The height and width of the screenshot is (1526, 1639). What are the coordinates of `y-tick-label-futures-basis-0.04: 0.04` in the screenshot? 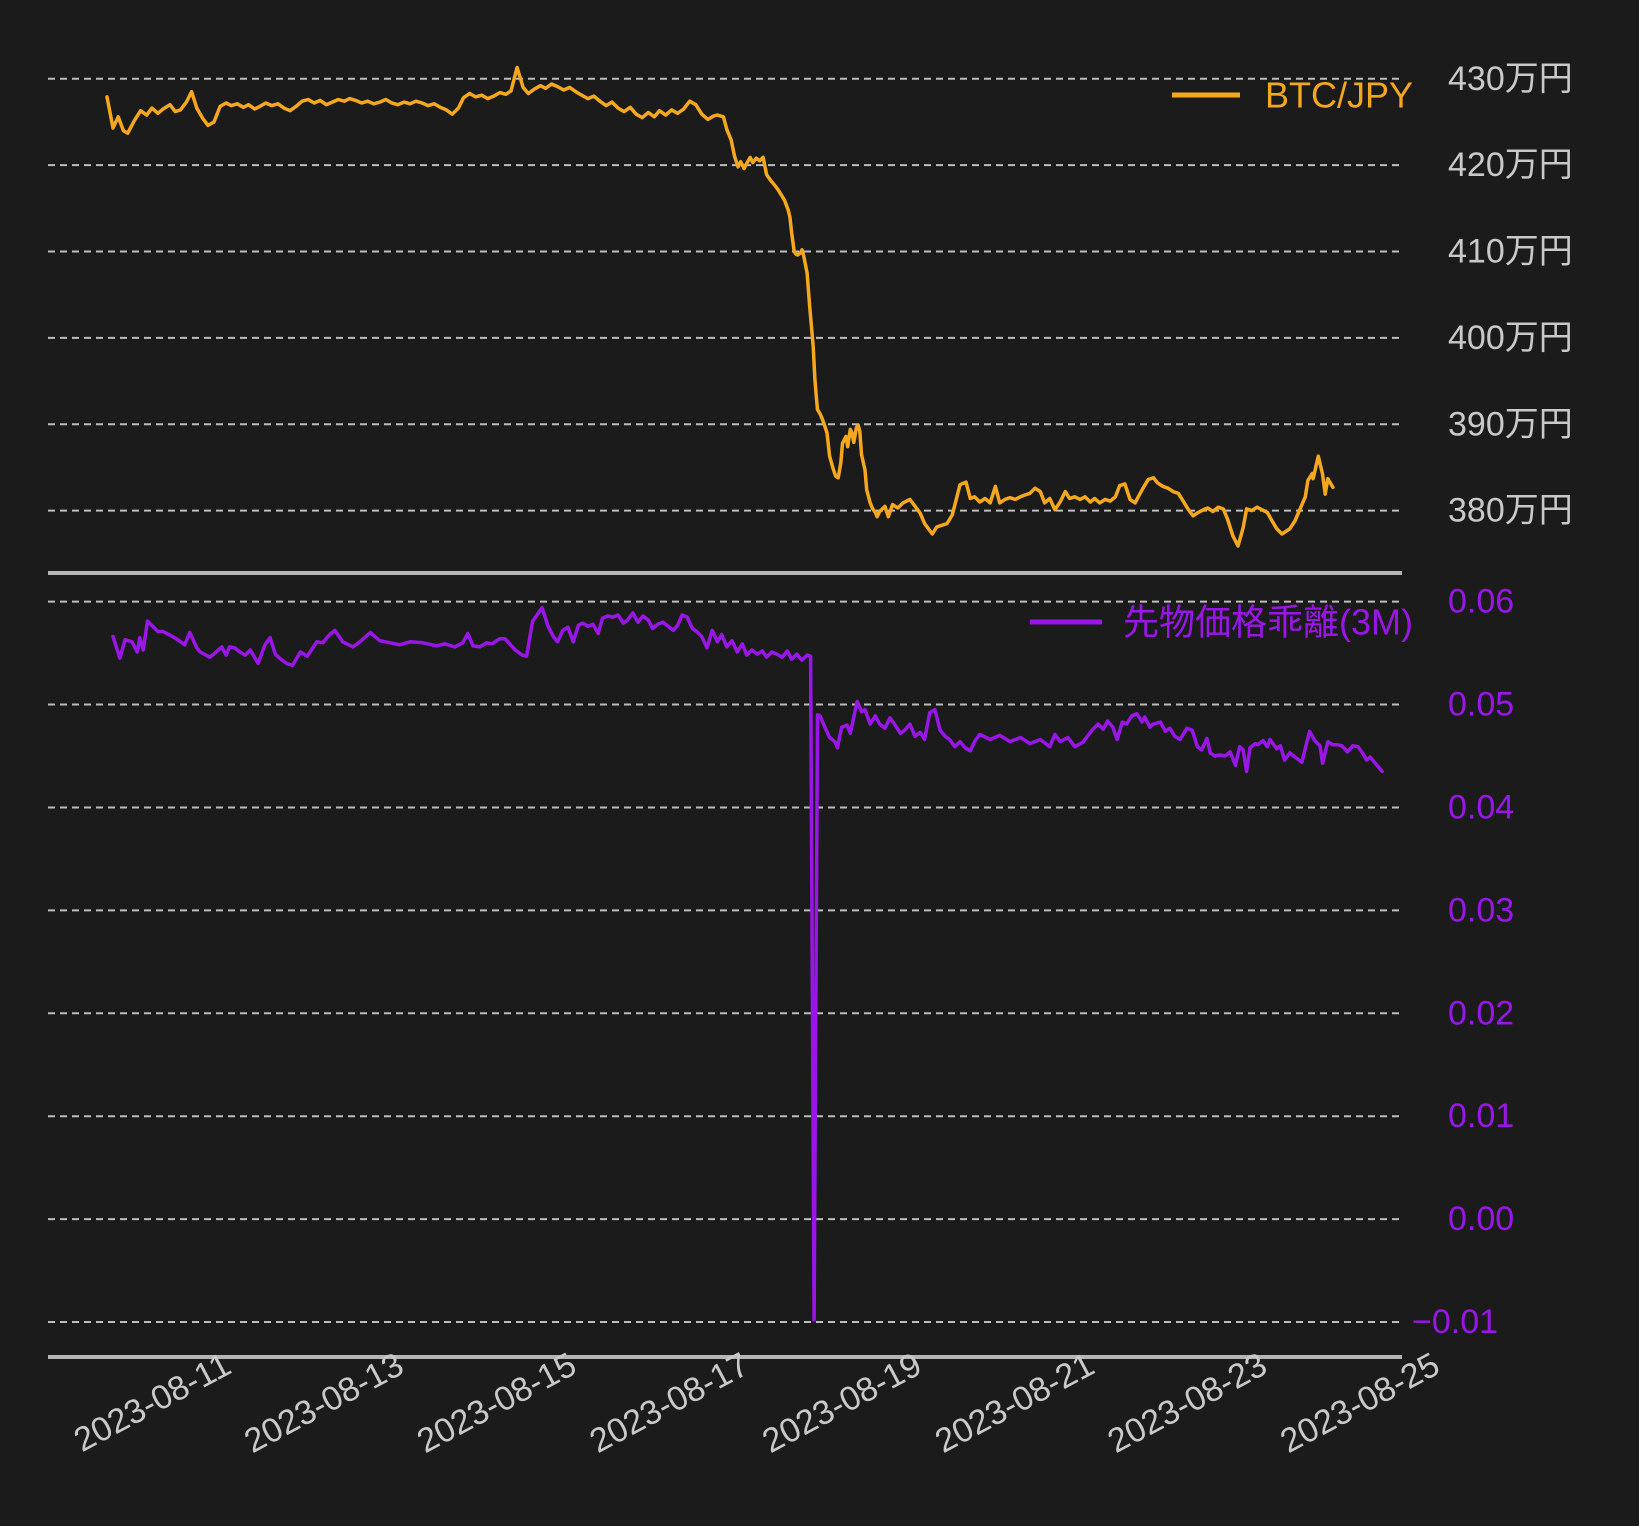 It's located at (1481, 807).